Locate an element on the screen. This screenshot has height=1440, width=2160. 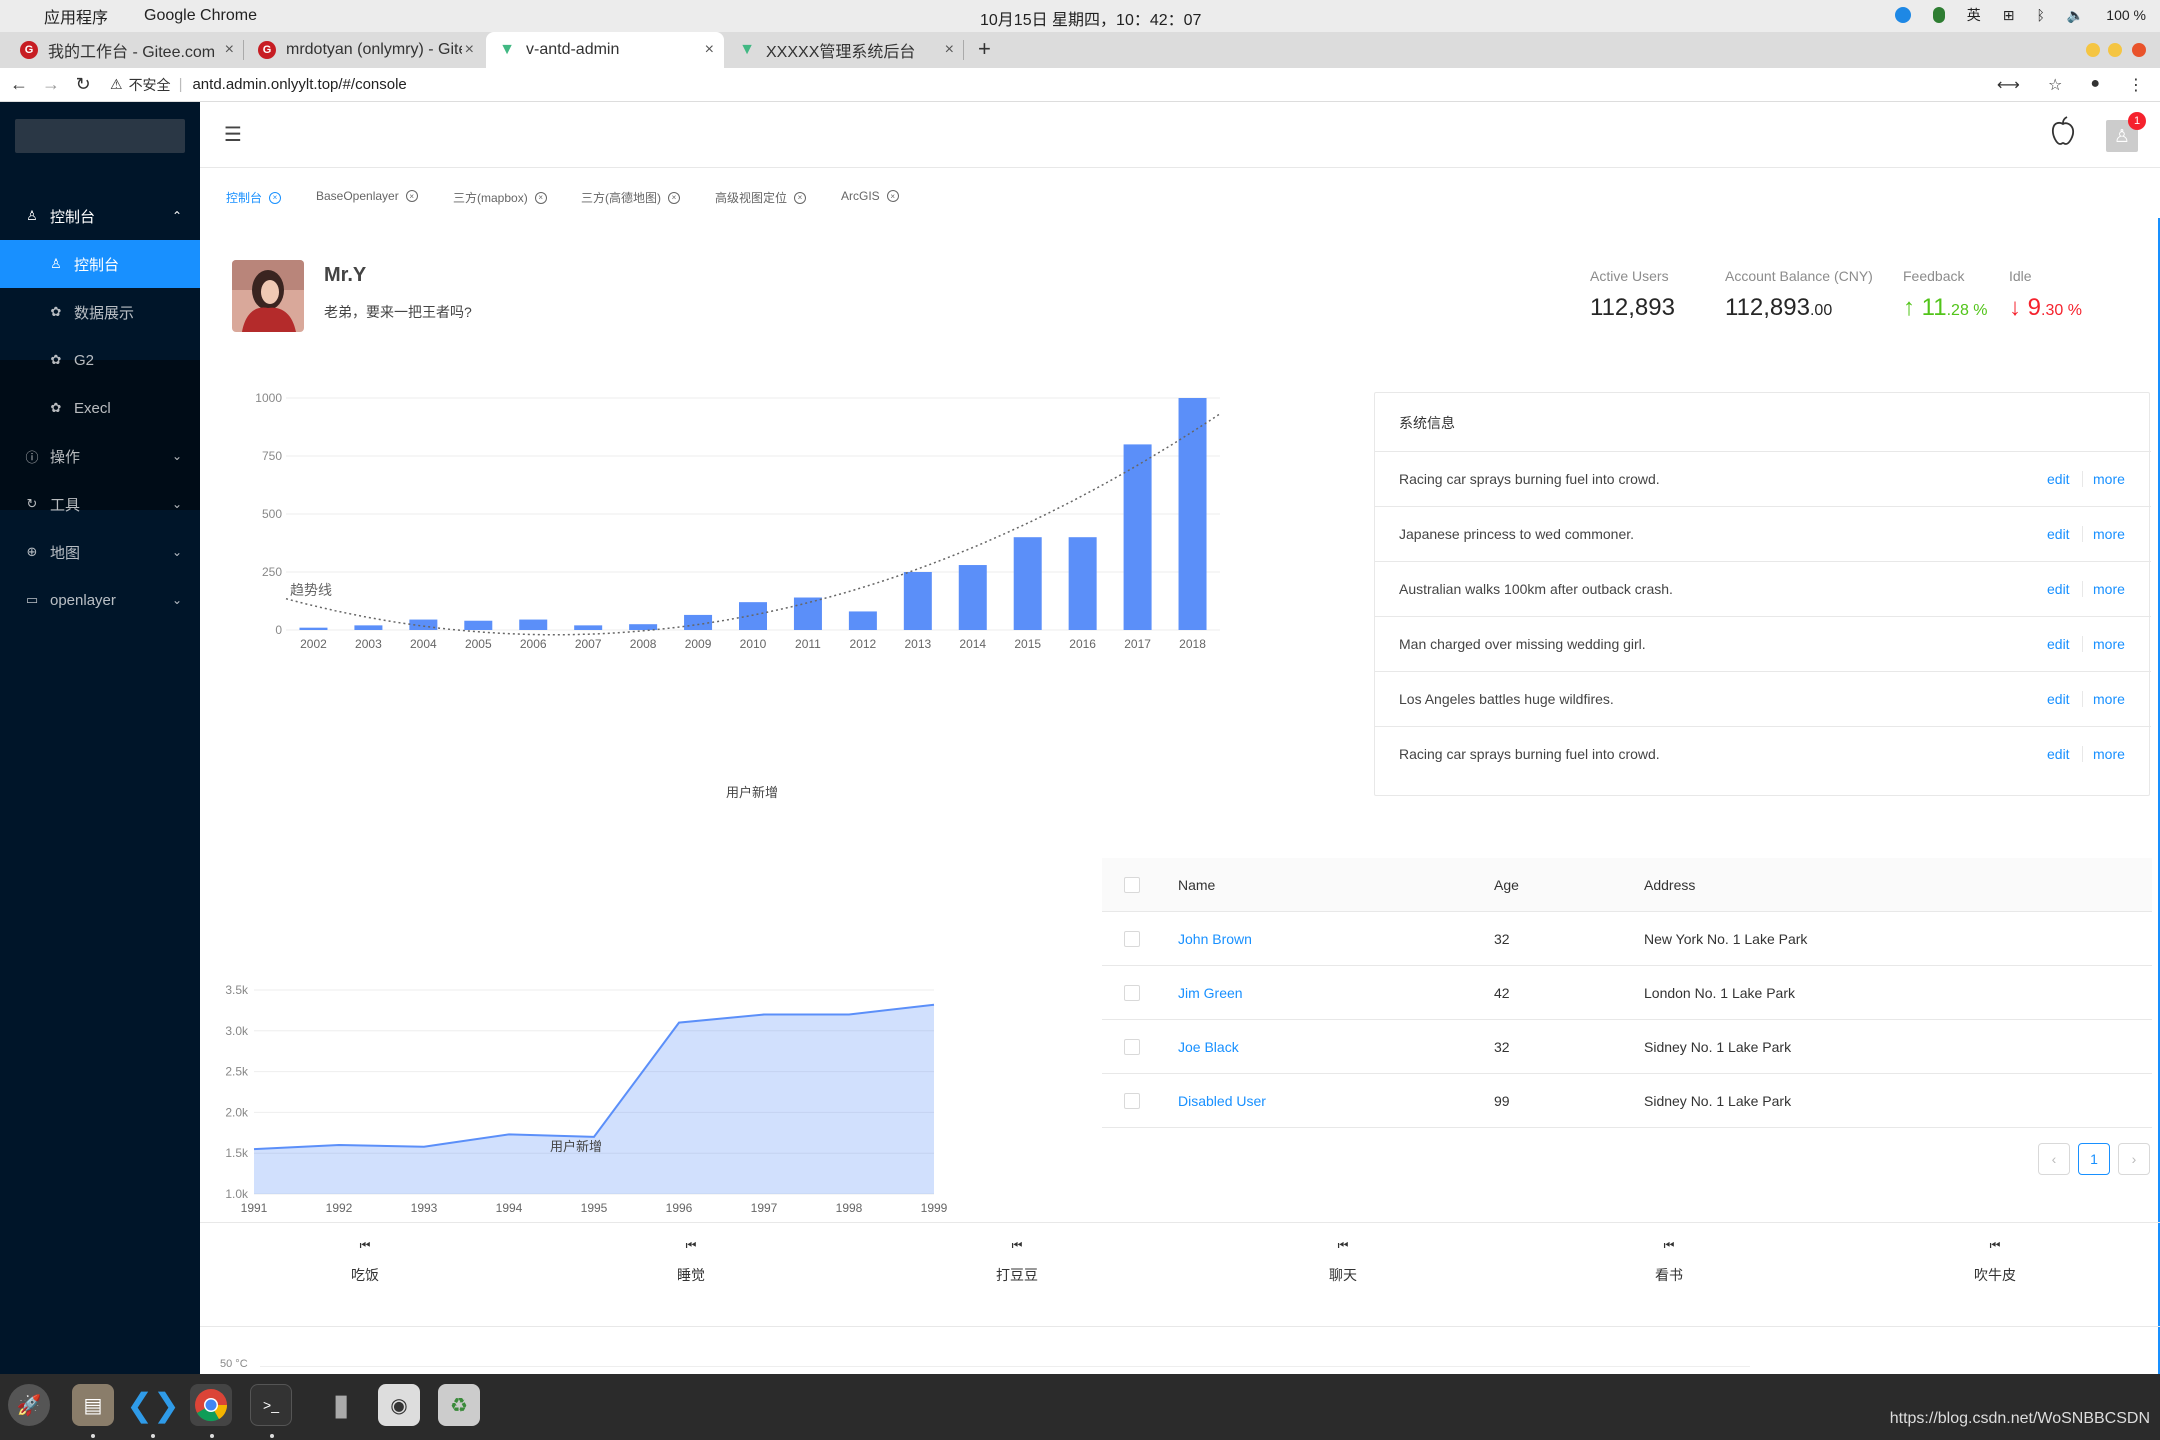
page-tab-baseopenlayer: BaseOpenlayer × is located at coordinates (367, 196).